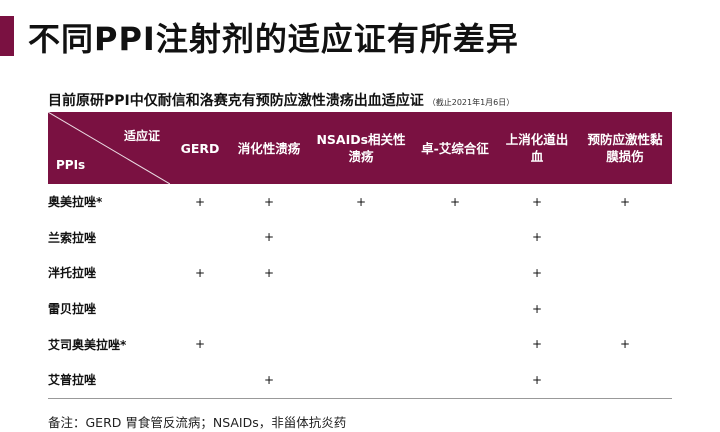 Image resolution: width=720 pixels, height=432 pixels. Describe the element at coordinates (72, 380) in the screenshot. I see `drug-name: 艾普拉唑` at that location.